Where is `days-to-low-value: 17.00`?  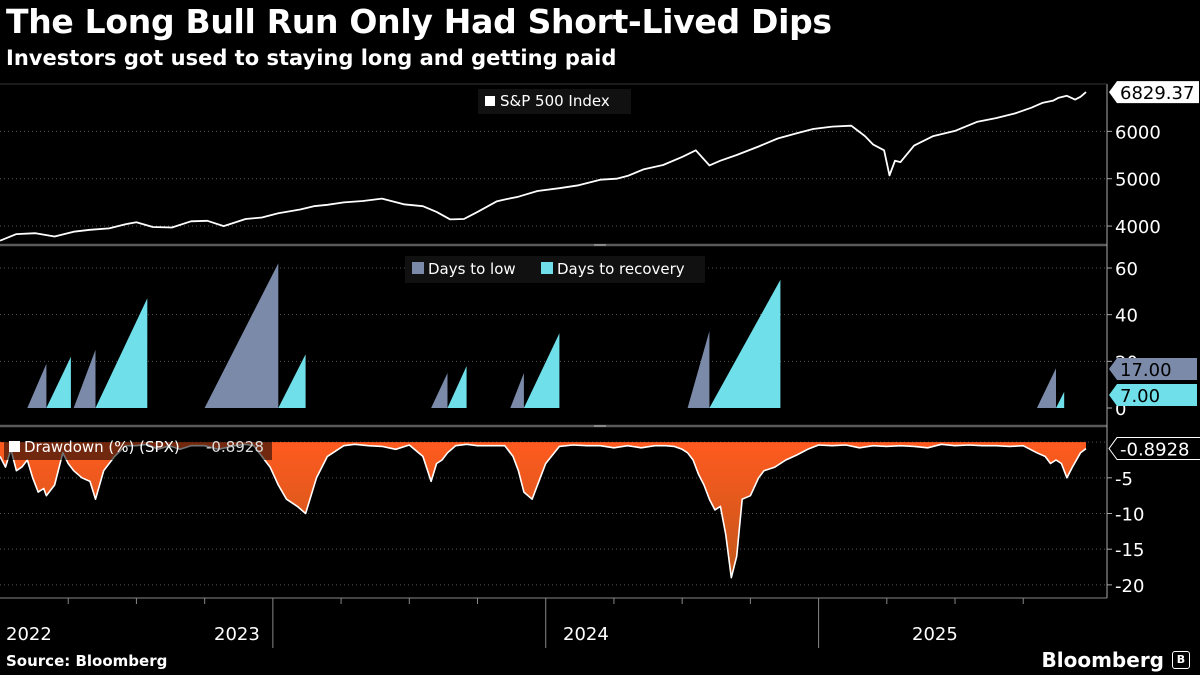 days-to-low-value: 17.00 is located at coordinates (1153, 369).